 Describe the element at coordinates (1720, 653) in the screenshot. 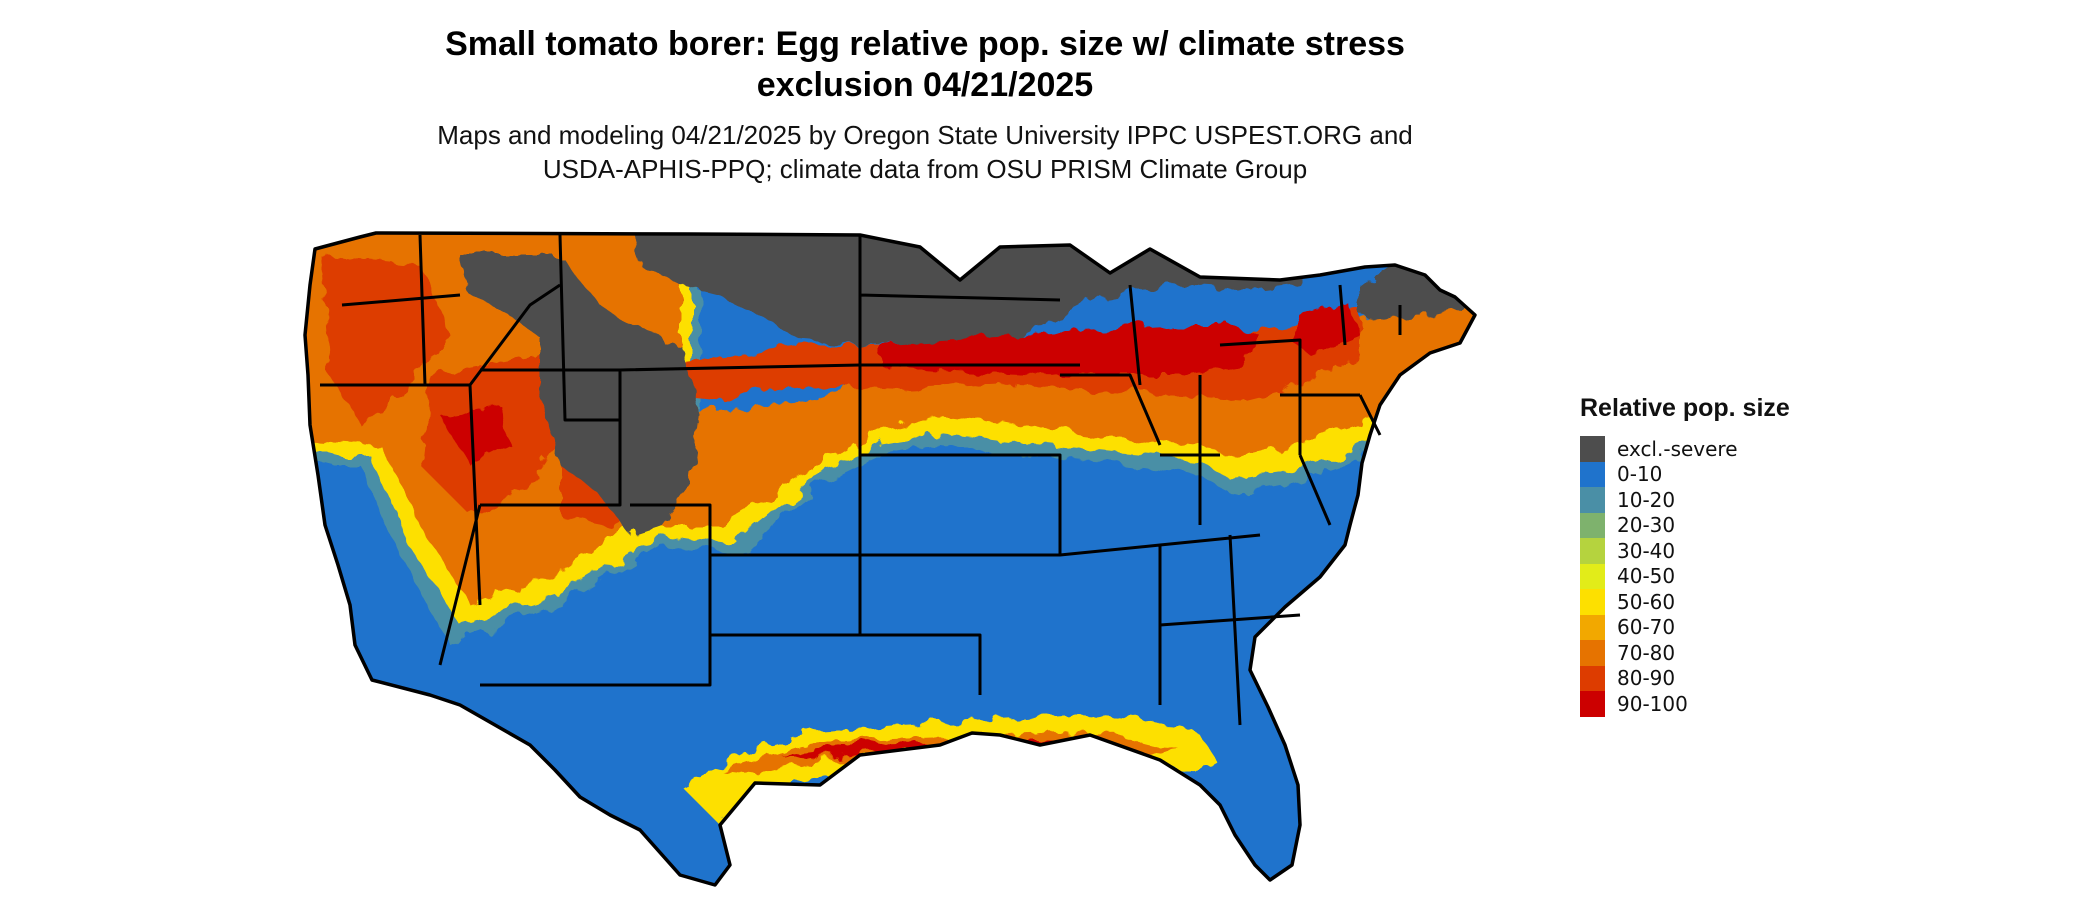

I see `legend-item: 70-80` at that location.